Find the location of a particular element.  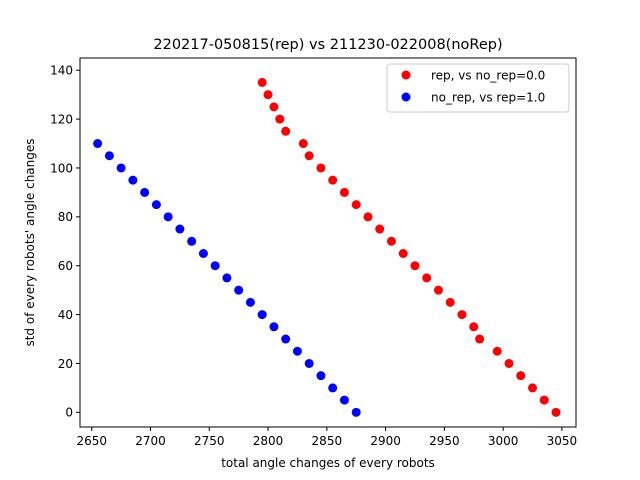

x-tick-label: 3050 is located at coordinates (562, 441).